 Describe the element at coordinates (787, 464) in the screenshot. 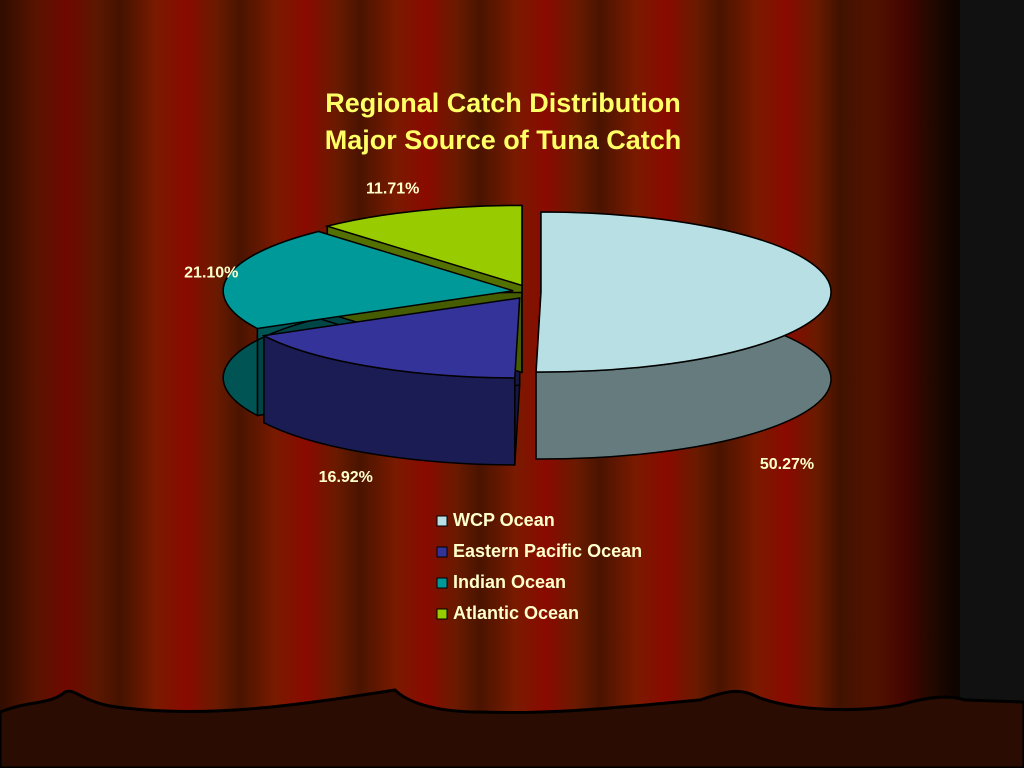

I see `value-label: 50.27%` at that location.